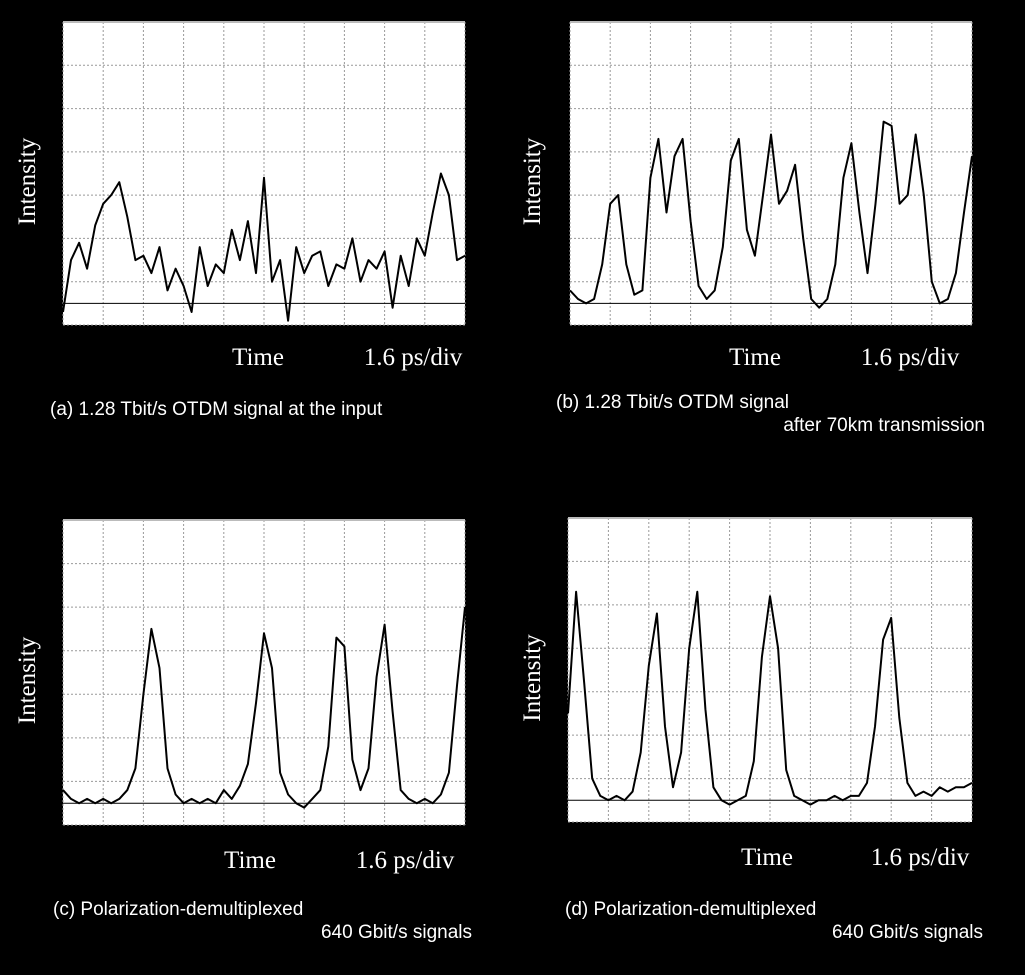  Describe the element at coordinates (178, 909) in the screenshot. I see `caption: (c) Polarization-demultiplexed` at that location.